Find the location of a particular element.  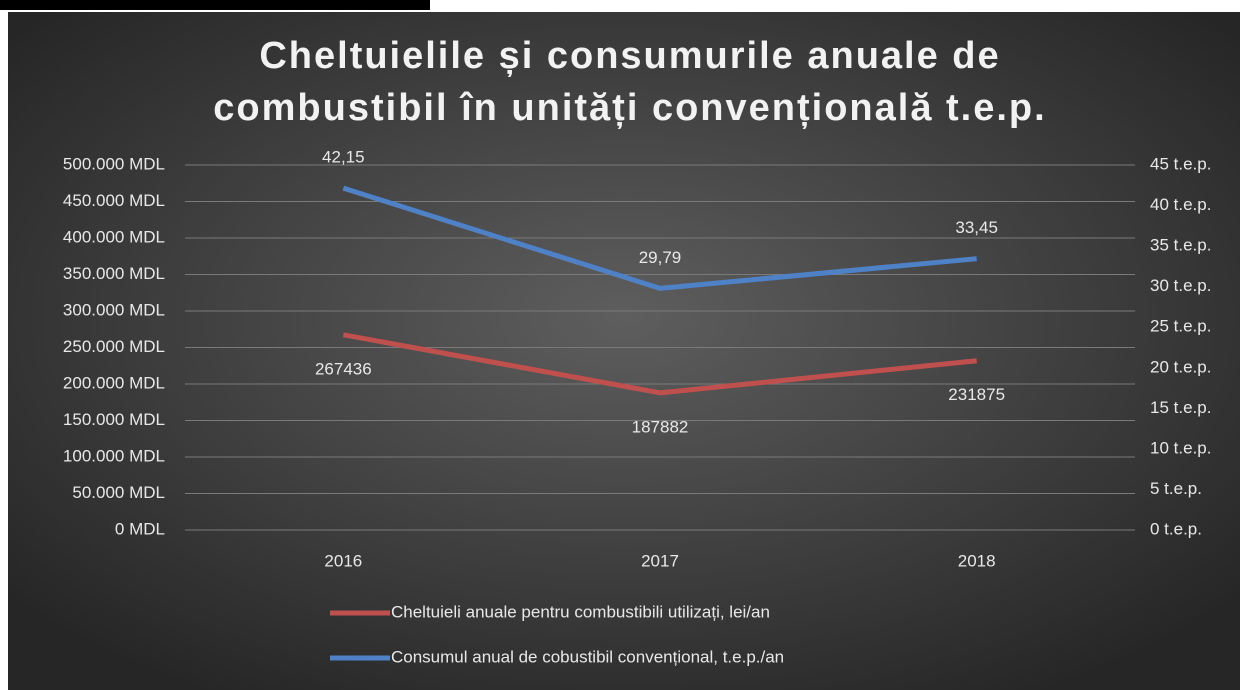

x-tick-label: 2018 is located at coordinates (977, 560).